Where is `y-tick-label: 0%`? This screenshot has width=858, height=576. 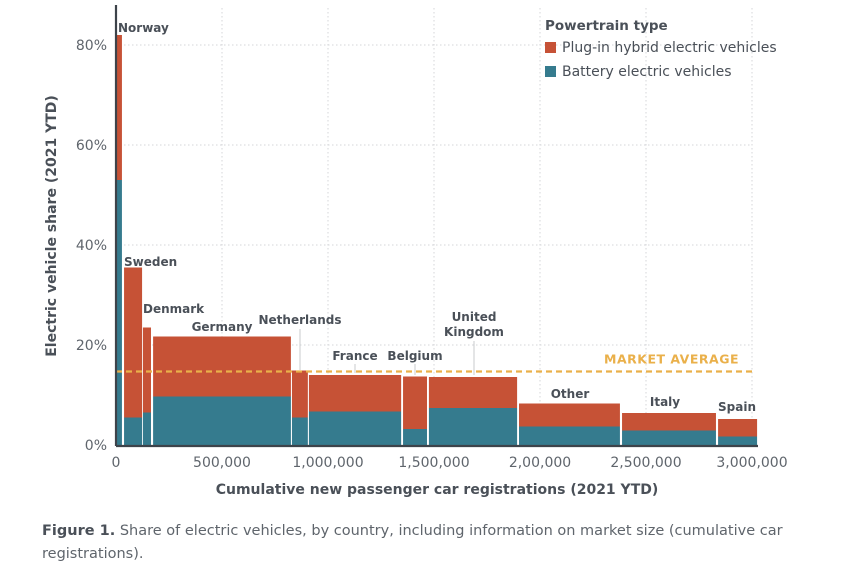
y-tick-label: 0% is located at coordinates (96, 446).